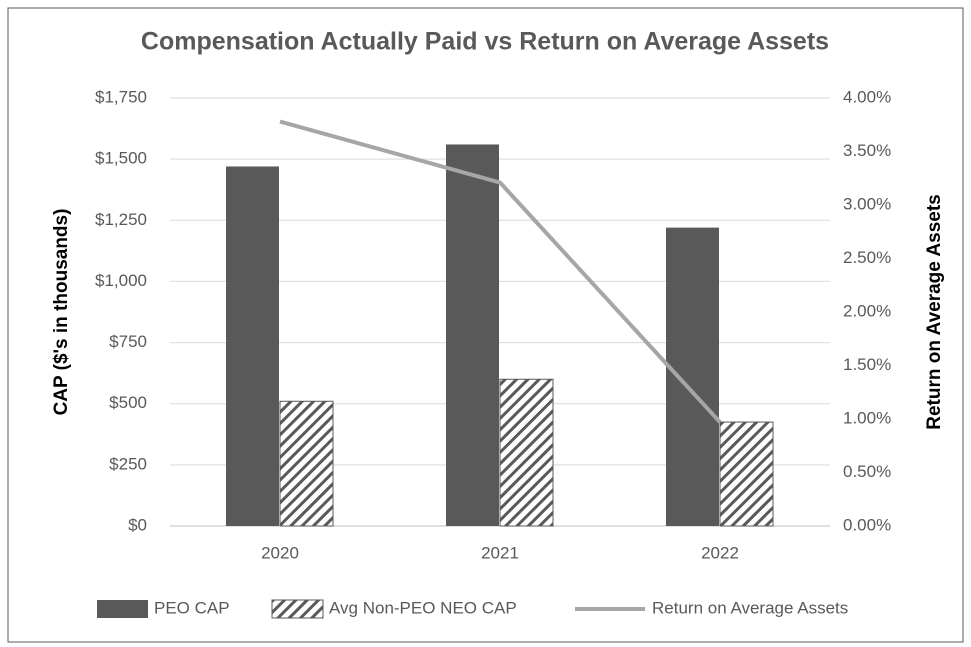 This screenshot has height=647, width=971. Describe the element at coordinates (121, 280) in the screenshot. I see `y-tick-label: $1,000` at that location.